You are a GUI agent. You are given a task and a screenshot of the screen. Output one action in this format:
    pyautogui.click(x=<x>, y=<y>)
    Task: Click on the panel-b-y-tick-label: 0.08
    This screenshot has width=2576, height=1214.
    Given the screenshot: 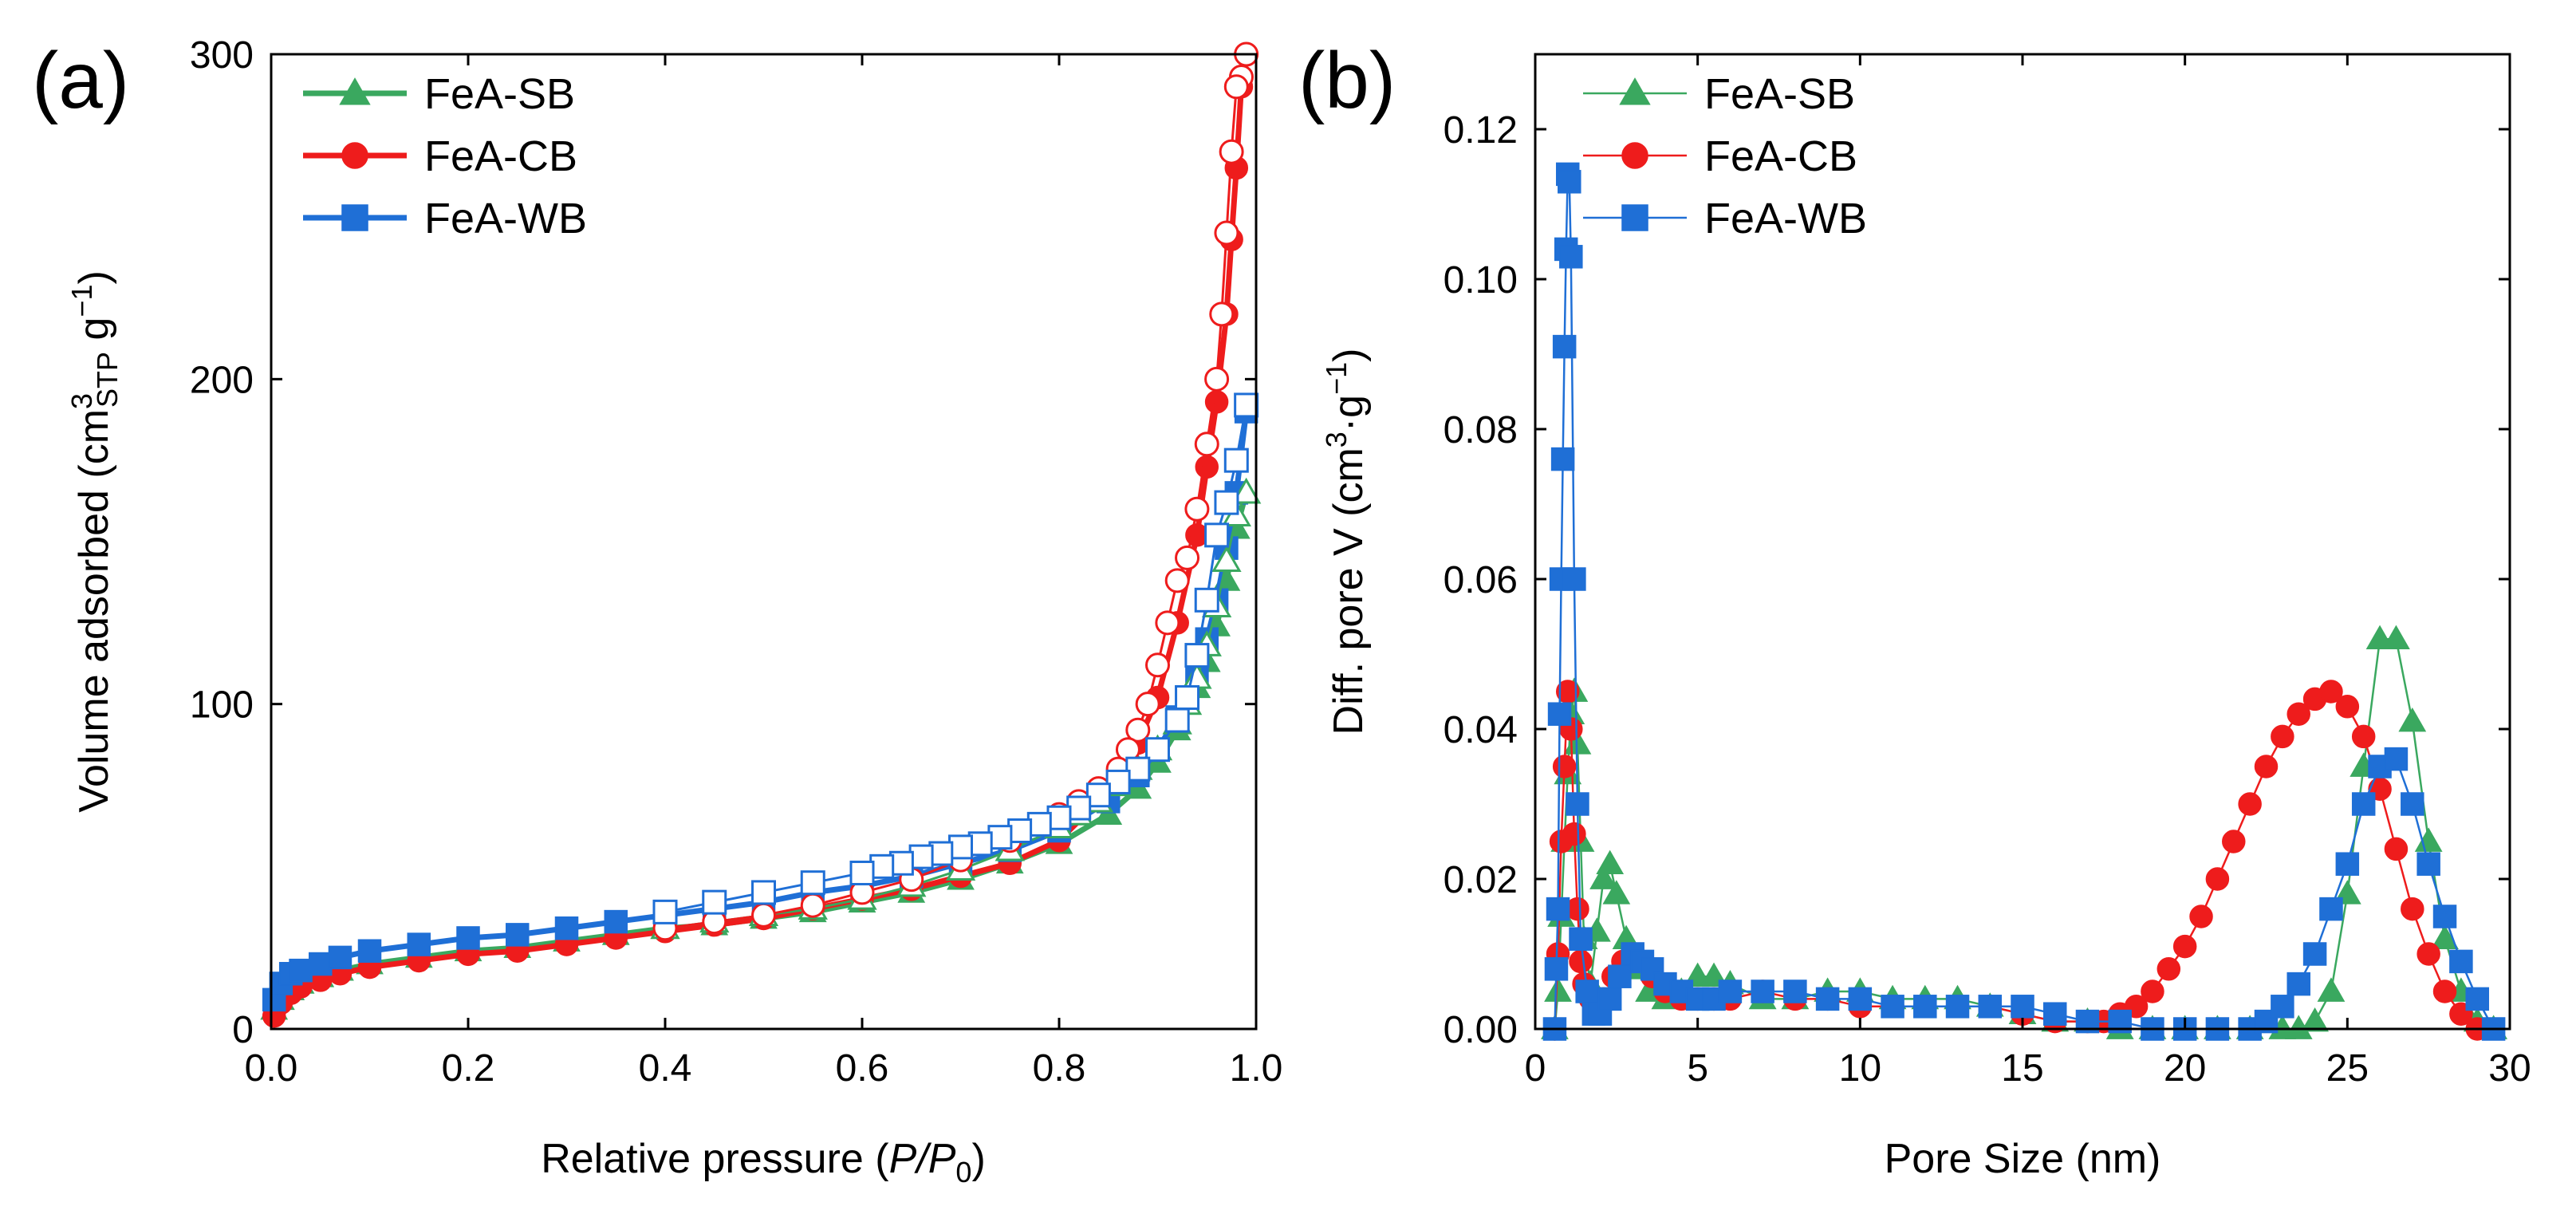 What is the action you would take?
    pyautogui.click(x=1481, y=430)
    